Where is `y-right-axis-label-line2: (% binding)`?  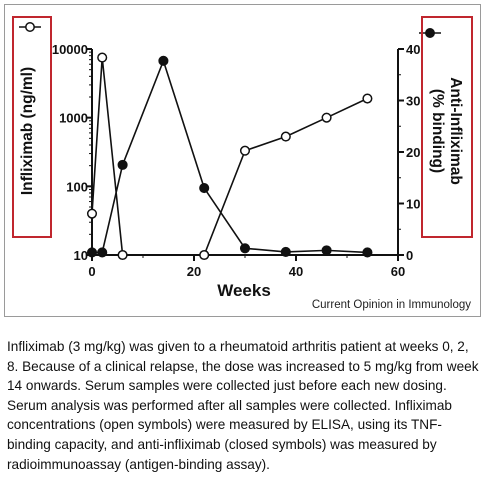
y-right-axis-label-line2: (% binding) is located at coordinates (437, 131).